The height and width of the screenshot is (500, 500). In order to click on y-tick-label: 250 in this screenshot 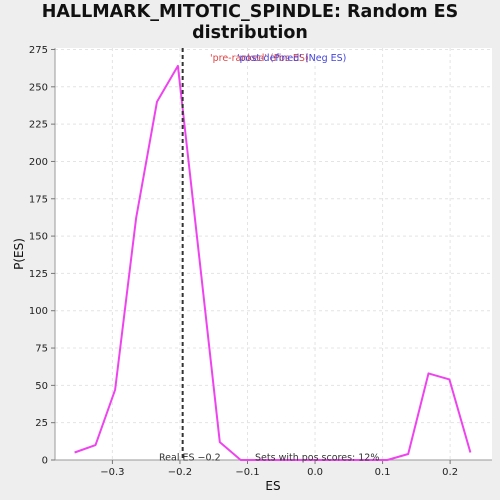, I will do `click(38, 87)`.